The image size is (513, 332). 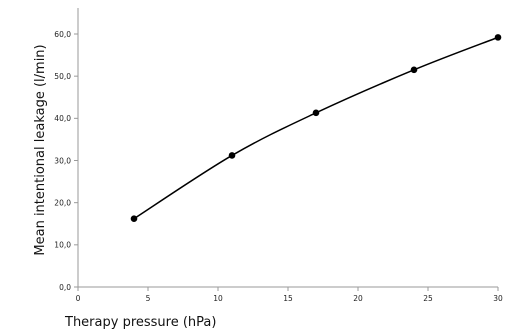 I want to click on x-ticks: 0 5 10 15 20 25 30, so click(x=289, y=295).